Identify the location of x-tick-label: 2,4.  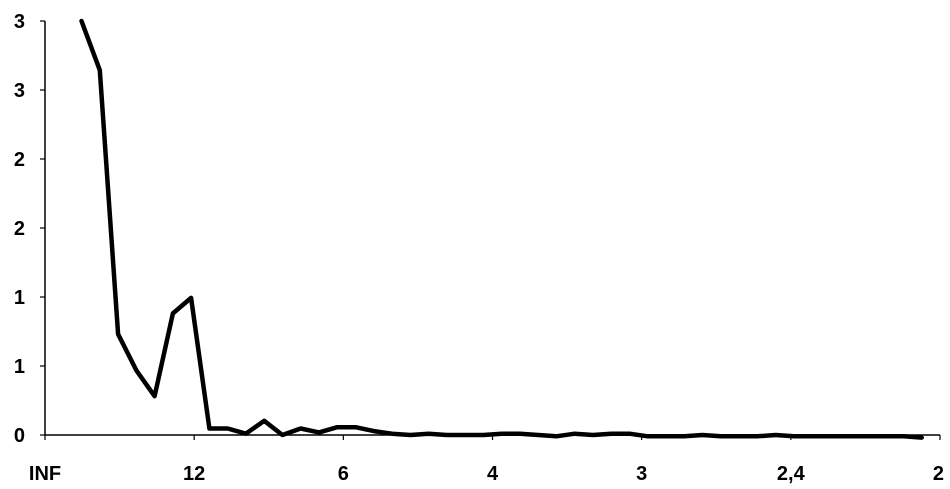
(791, 474).